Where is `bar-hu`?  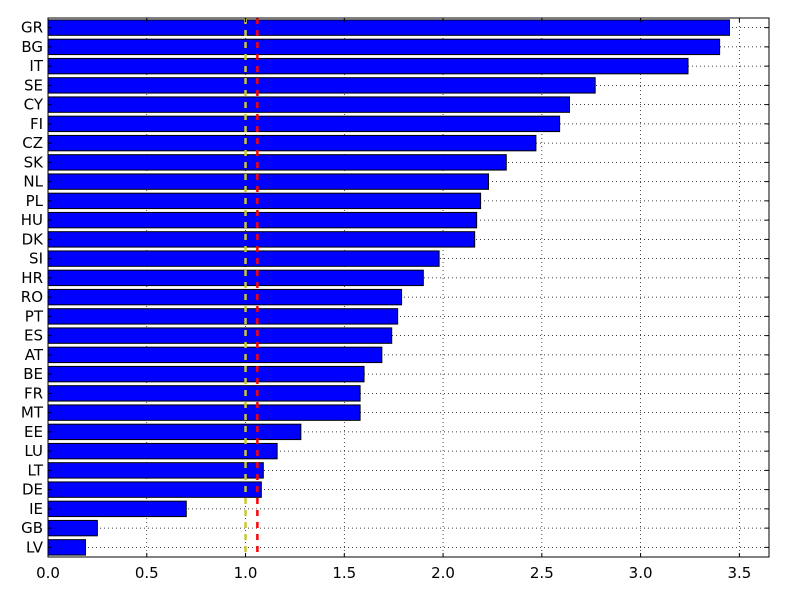 bar-hu is located at coordinates (262, 220).